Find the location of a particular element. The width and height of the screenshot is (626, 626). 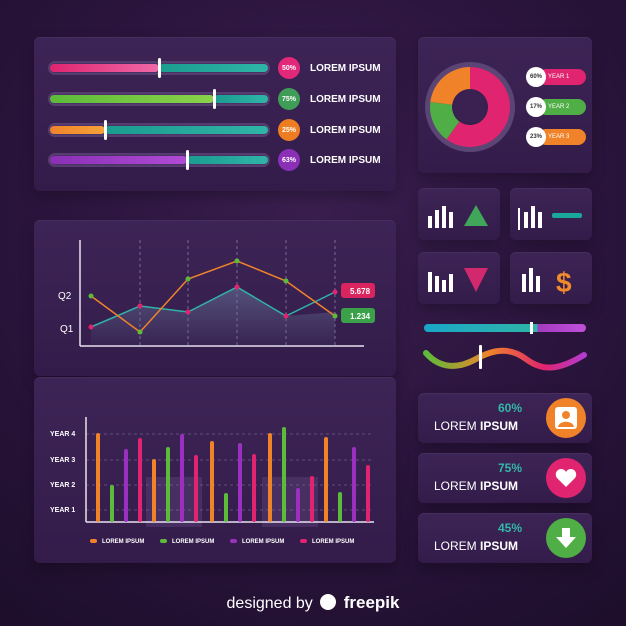

line-chart: Q2 Q1 5.678 1.234 is located at coordinates (216, 293).